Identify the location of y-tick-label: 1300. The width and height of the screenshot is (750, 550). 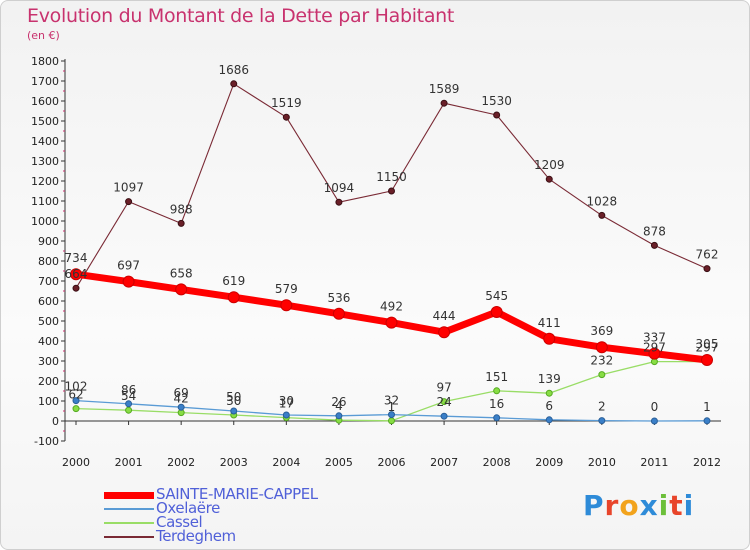
(45, 161).